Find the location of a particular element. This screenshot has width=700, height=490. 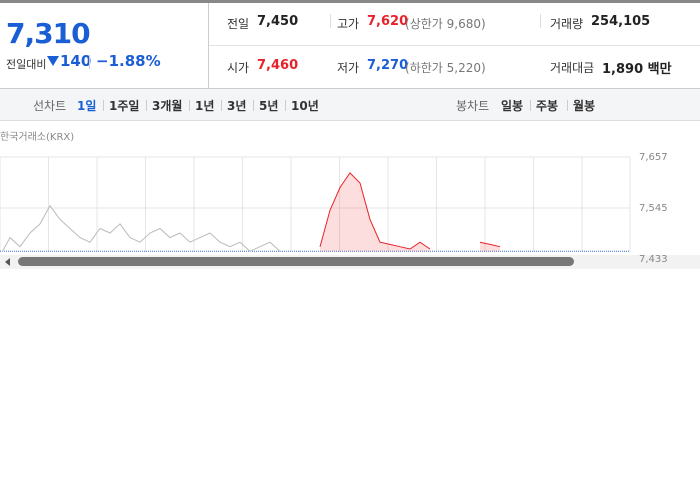

limit: (하한가 5,220) is located at coordinates (445, 68).